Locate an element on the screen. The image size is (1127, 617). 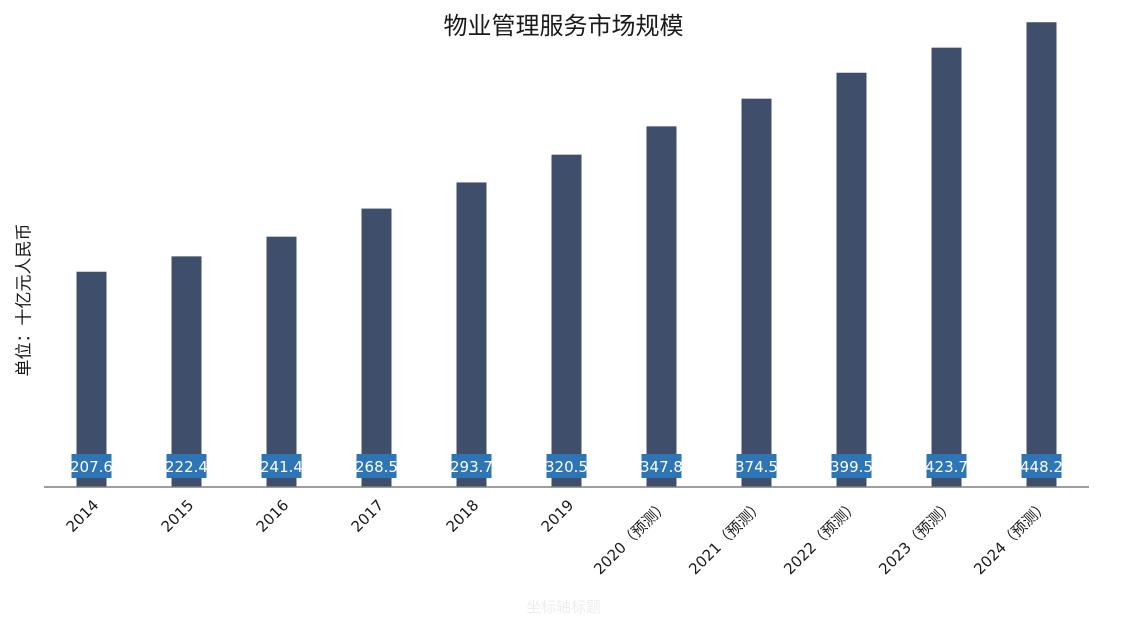
x-tick-label-6: 2020（预测） is located at coordinates (631, 537).